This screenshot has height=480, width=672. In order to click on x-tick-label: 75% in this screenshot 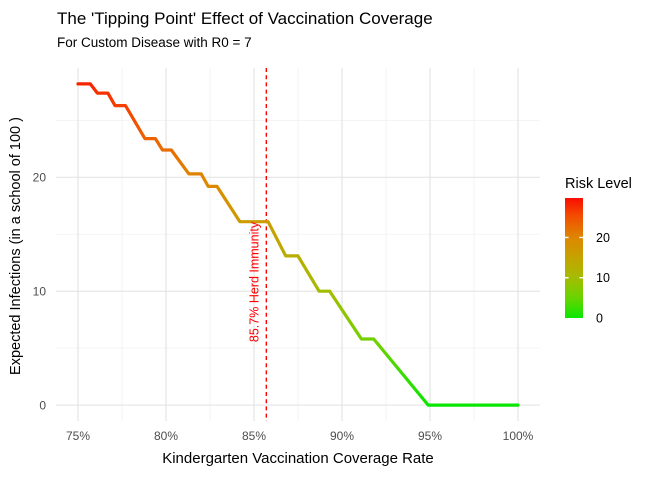, I will do `click(78, 436)`.